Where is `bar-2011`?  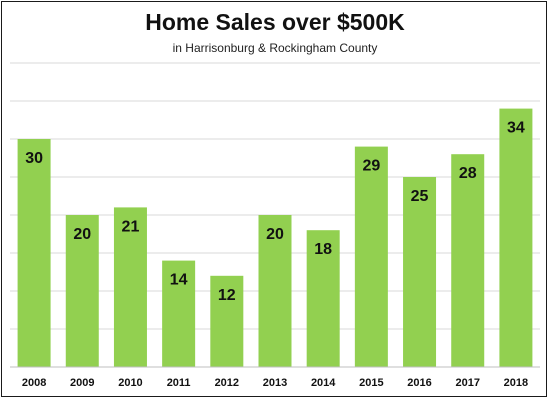
bar-2011 is located at coordinates (179, 313).